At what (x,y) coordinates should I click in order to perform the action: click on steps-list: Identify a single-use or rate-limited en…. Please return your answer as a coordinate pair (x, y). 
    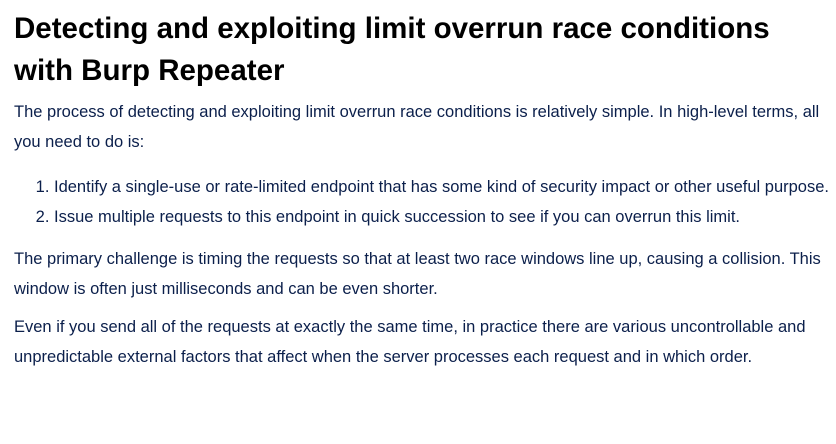
    Looking at the image, I should click on (422, 202).